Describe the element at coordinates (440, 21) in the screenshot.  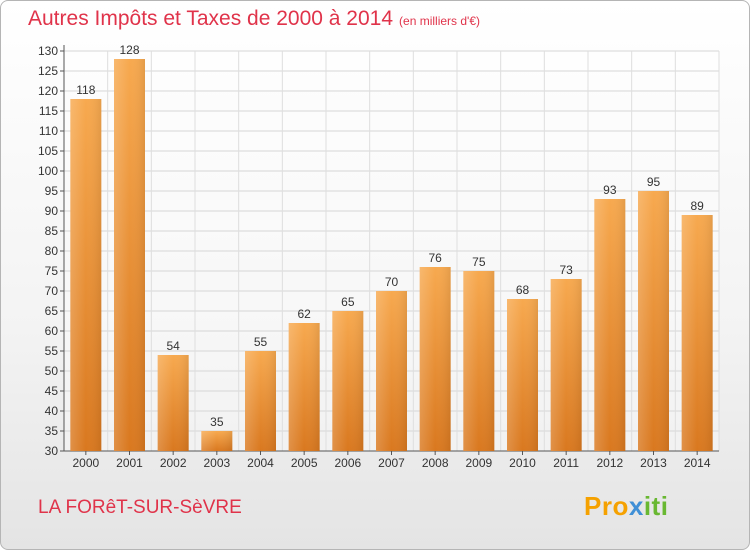
I see `chart-title-unit: (en milliers d'€)` at that location.